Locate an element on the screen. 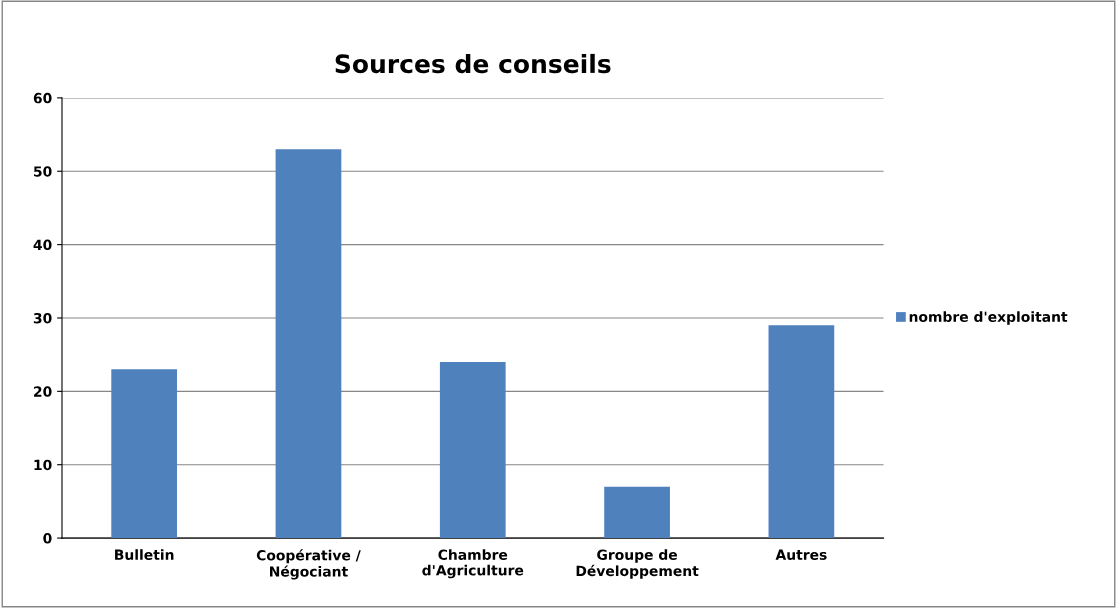 The image size is (1117, 608). y-tick-label: 20 is located at coordinates (43, 391).